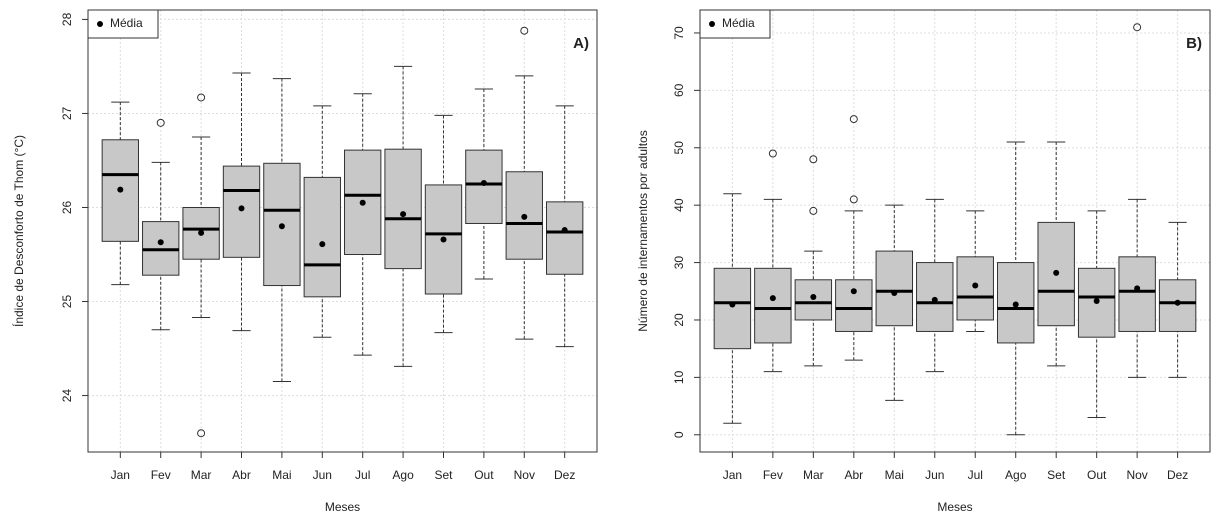  What do you see at coordinates (679, 434) in the screenshot?
I see `y-tick-label: 0` at bounding box center [679, 434].